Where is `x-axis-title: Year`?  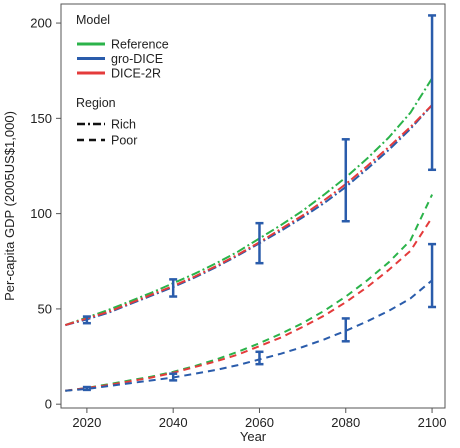 x-axis-title: Year is located at coordinates (253, 436).